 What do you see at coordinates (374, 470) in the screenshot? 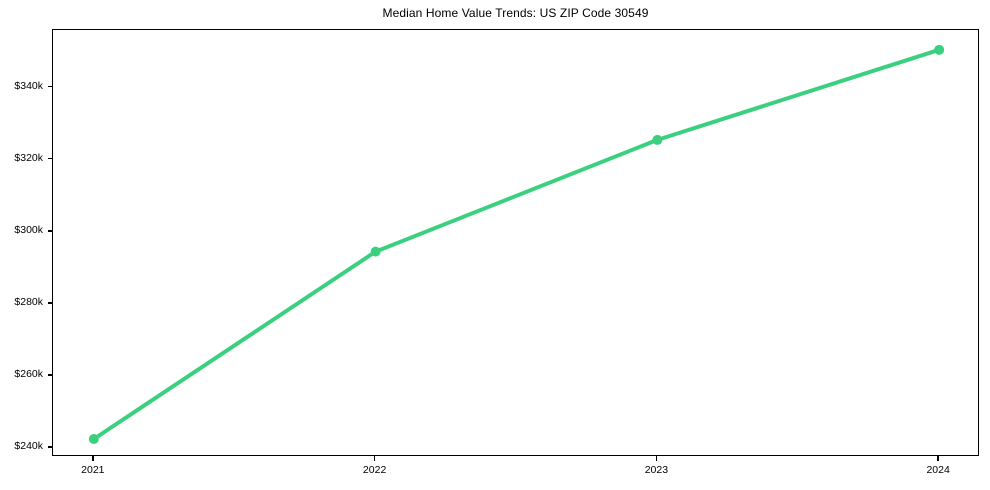
I see `x-tick-label: 2022` at bounding box center [374, 470].